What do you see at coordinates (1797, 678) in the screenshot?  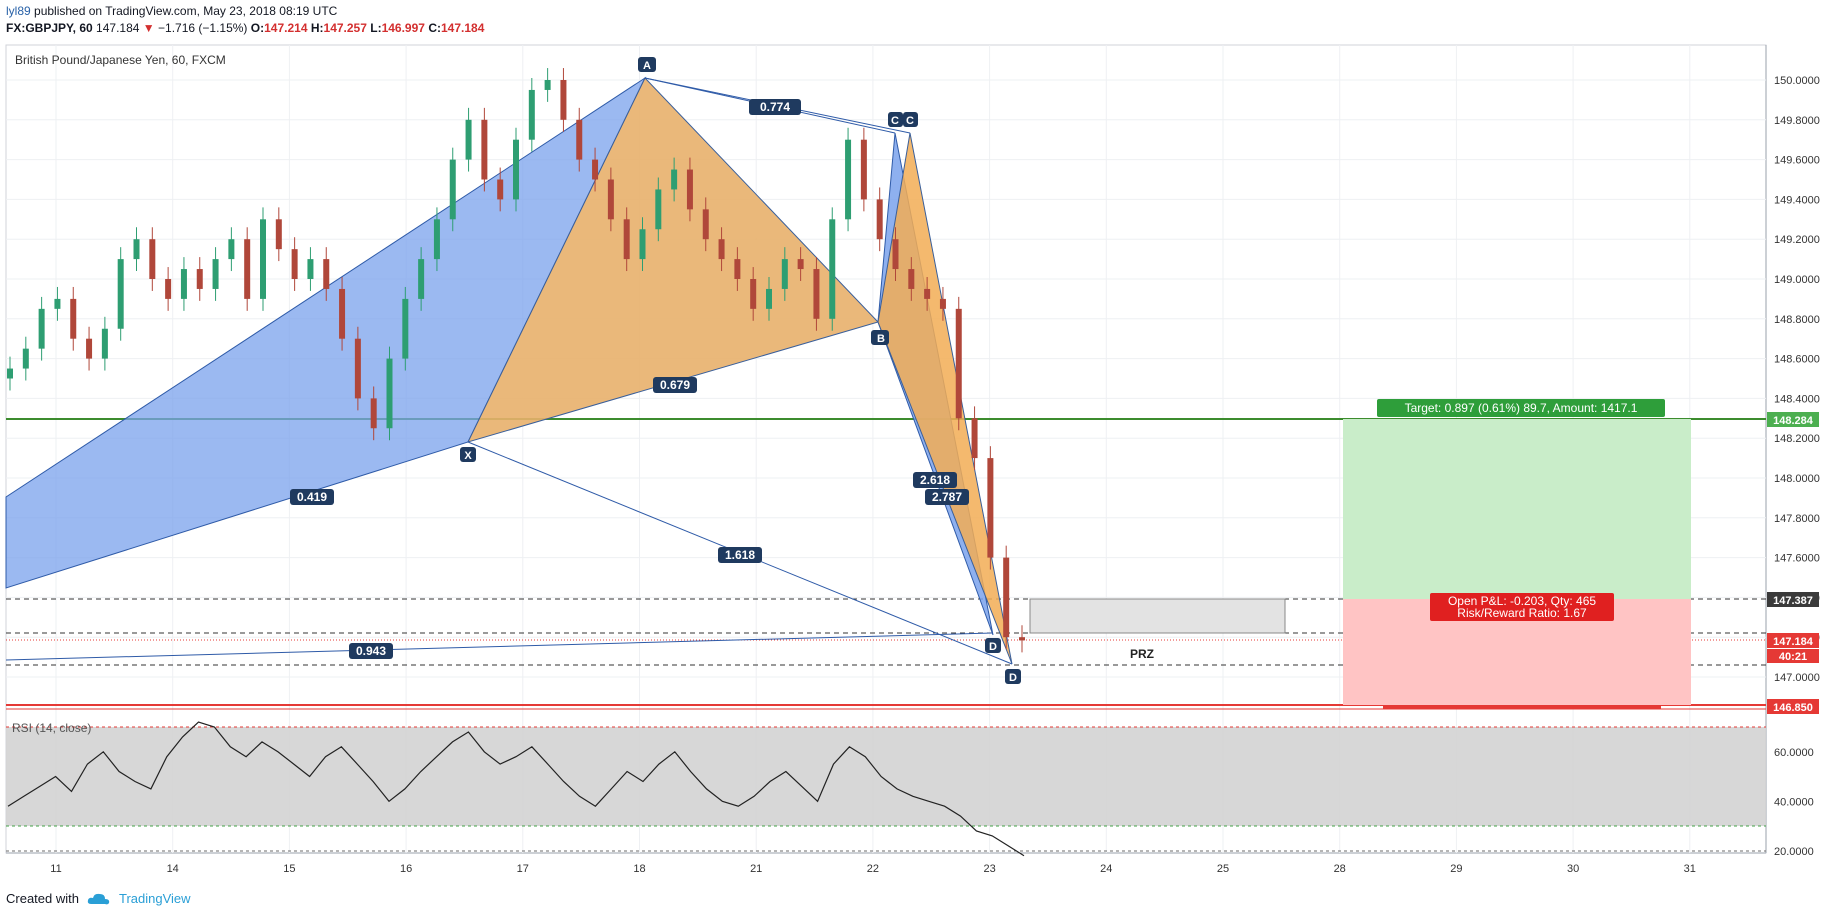 I see `price-tick-label: 147.0000` at bounding box center [1797, 678].